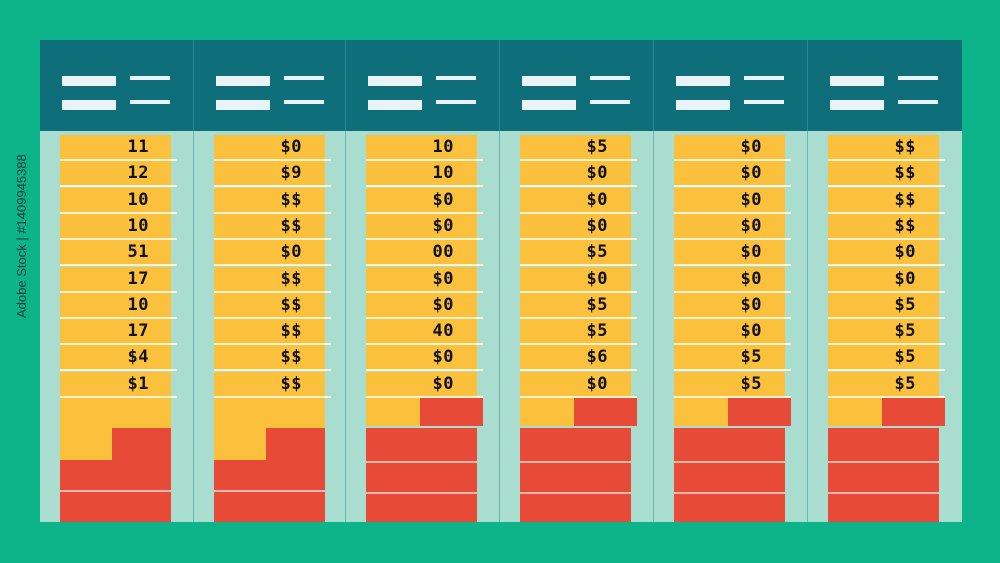 Image resolution: width=1000 pixels, height=563 pixels. I want to click on cell-value: 00, so click(443, 252).